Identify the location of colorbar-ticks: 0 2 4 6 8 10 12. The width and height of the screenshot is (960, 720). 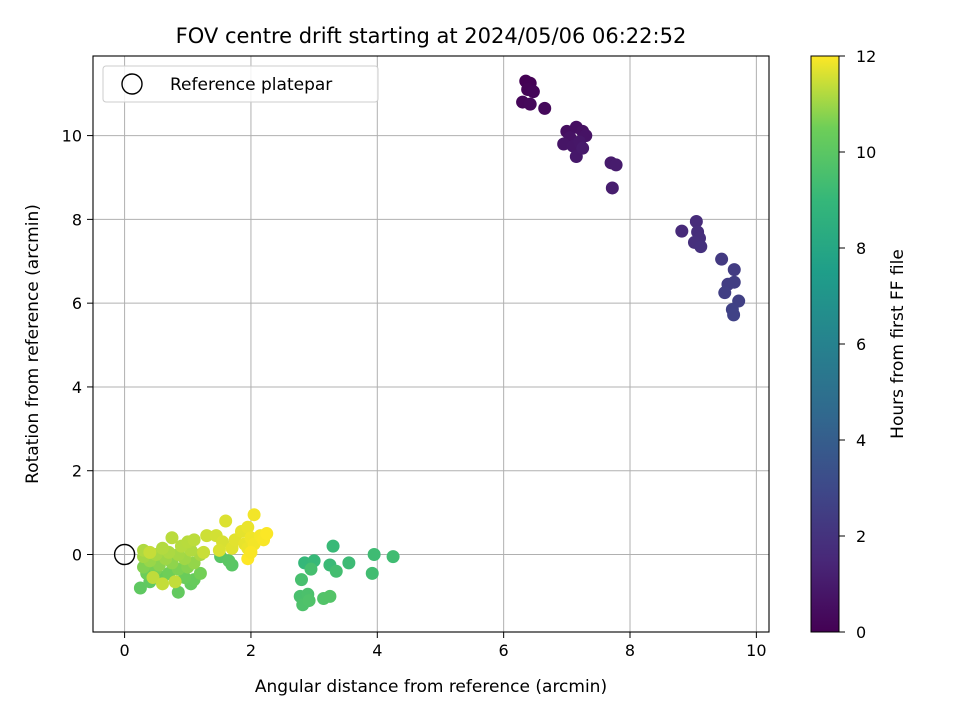
(857, 344).